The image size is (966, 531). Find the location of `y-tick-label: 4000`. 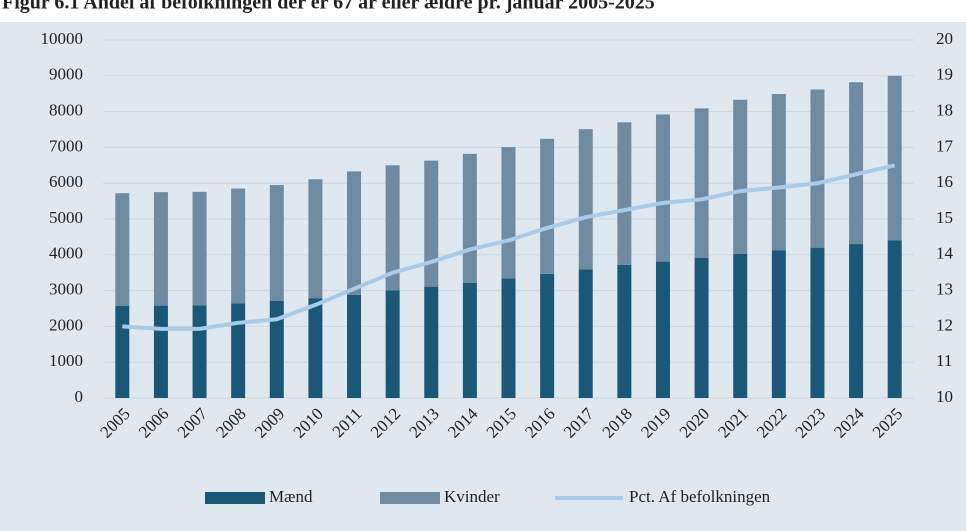

y-tick-label: 4000 is located at coordinates (66, 253).